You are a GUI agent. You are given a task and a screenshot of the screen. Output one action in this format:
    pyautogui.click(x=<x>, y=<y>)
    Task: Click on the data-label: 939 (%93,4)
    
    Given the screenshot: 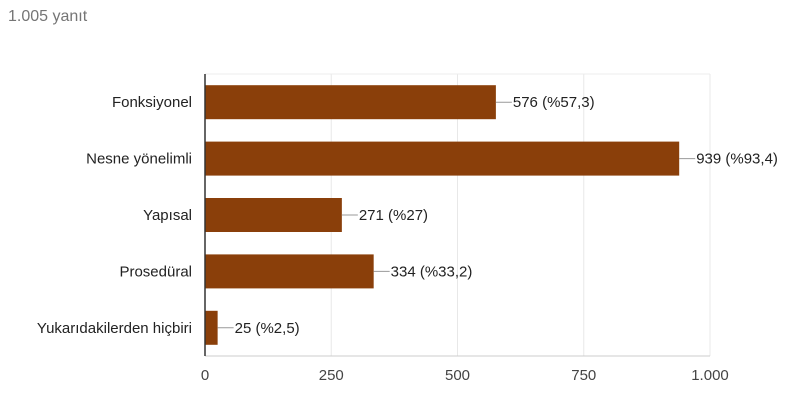 What is the action you would take?
    pyautogui.click(x=737, y=159)
    